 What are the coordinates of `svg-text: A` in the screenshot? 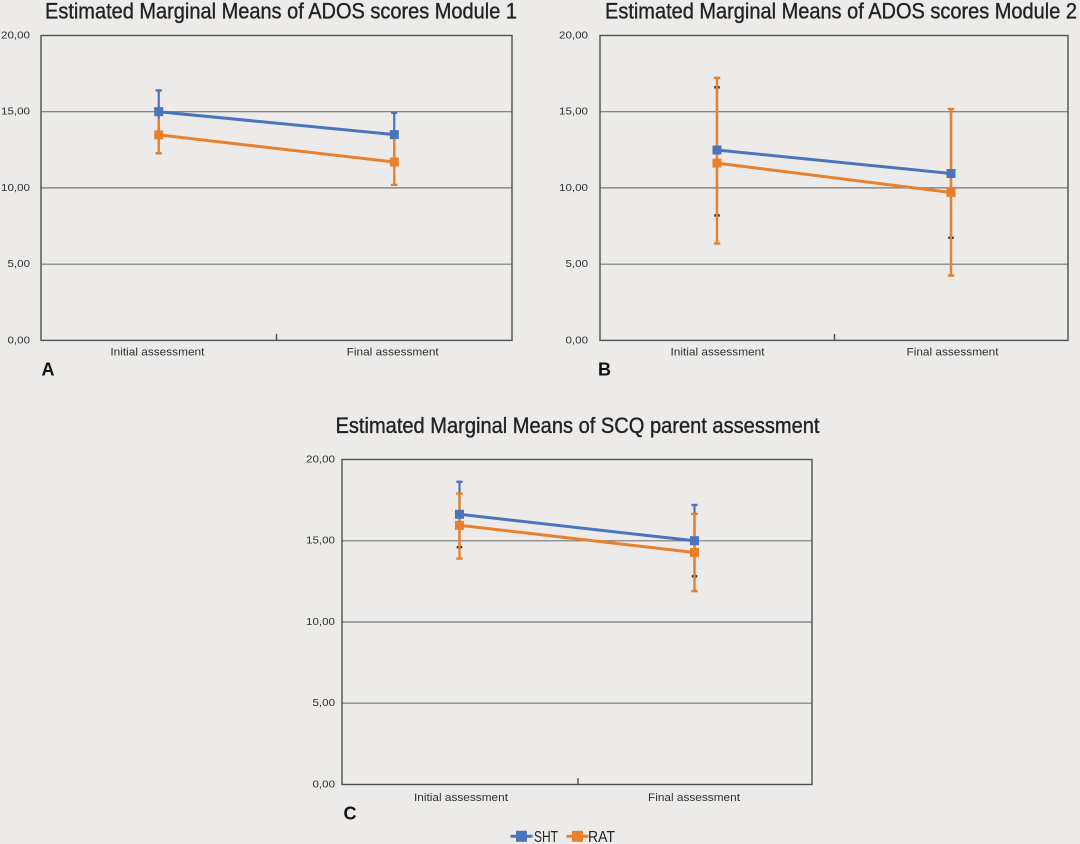 It's located at (48, 370).